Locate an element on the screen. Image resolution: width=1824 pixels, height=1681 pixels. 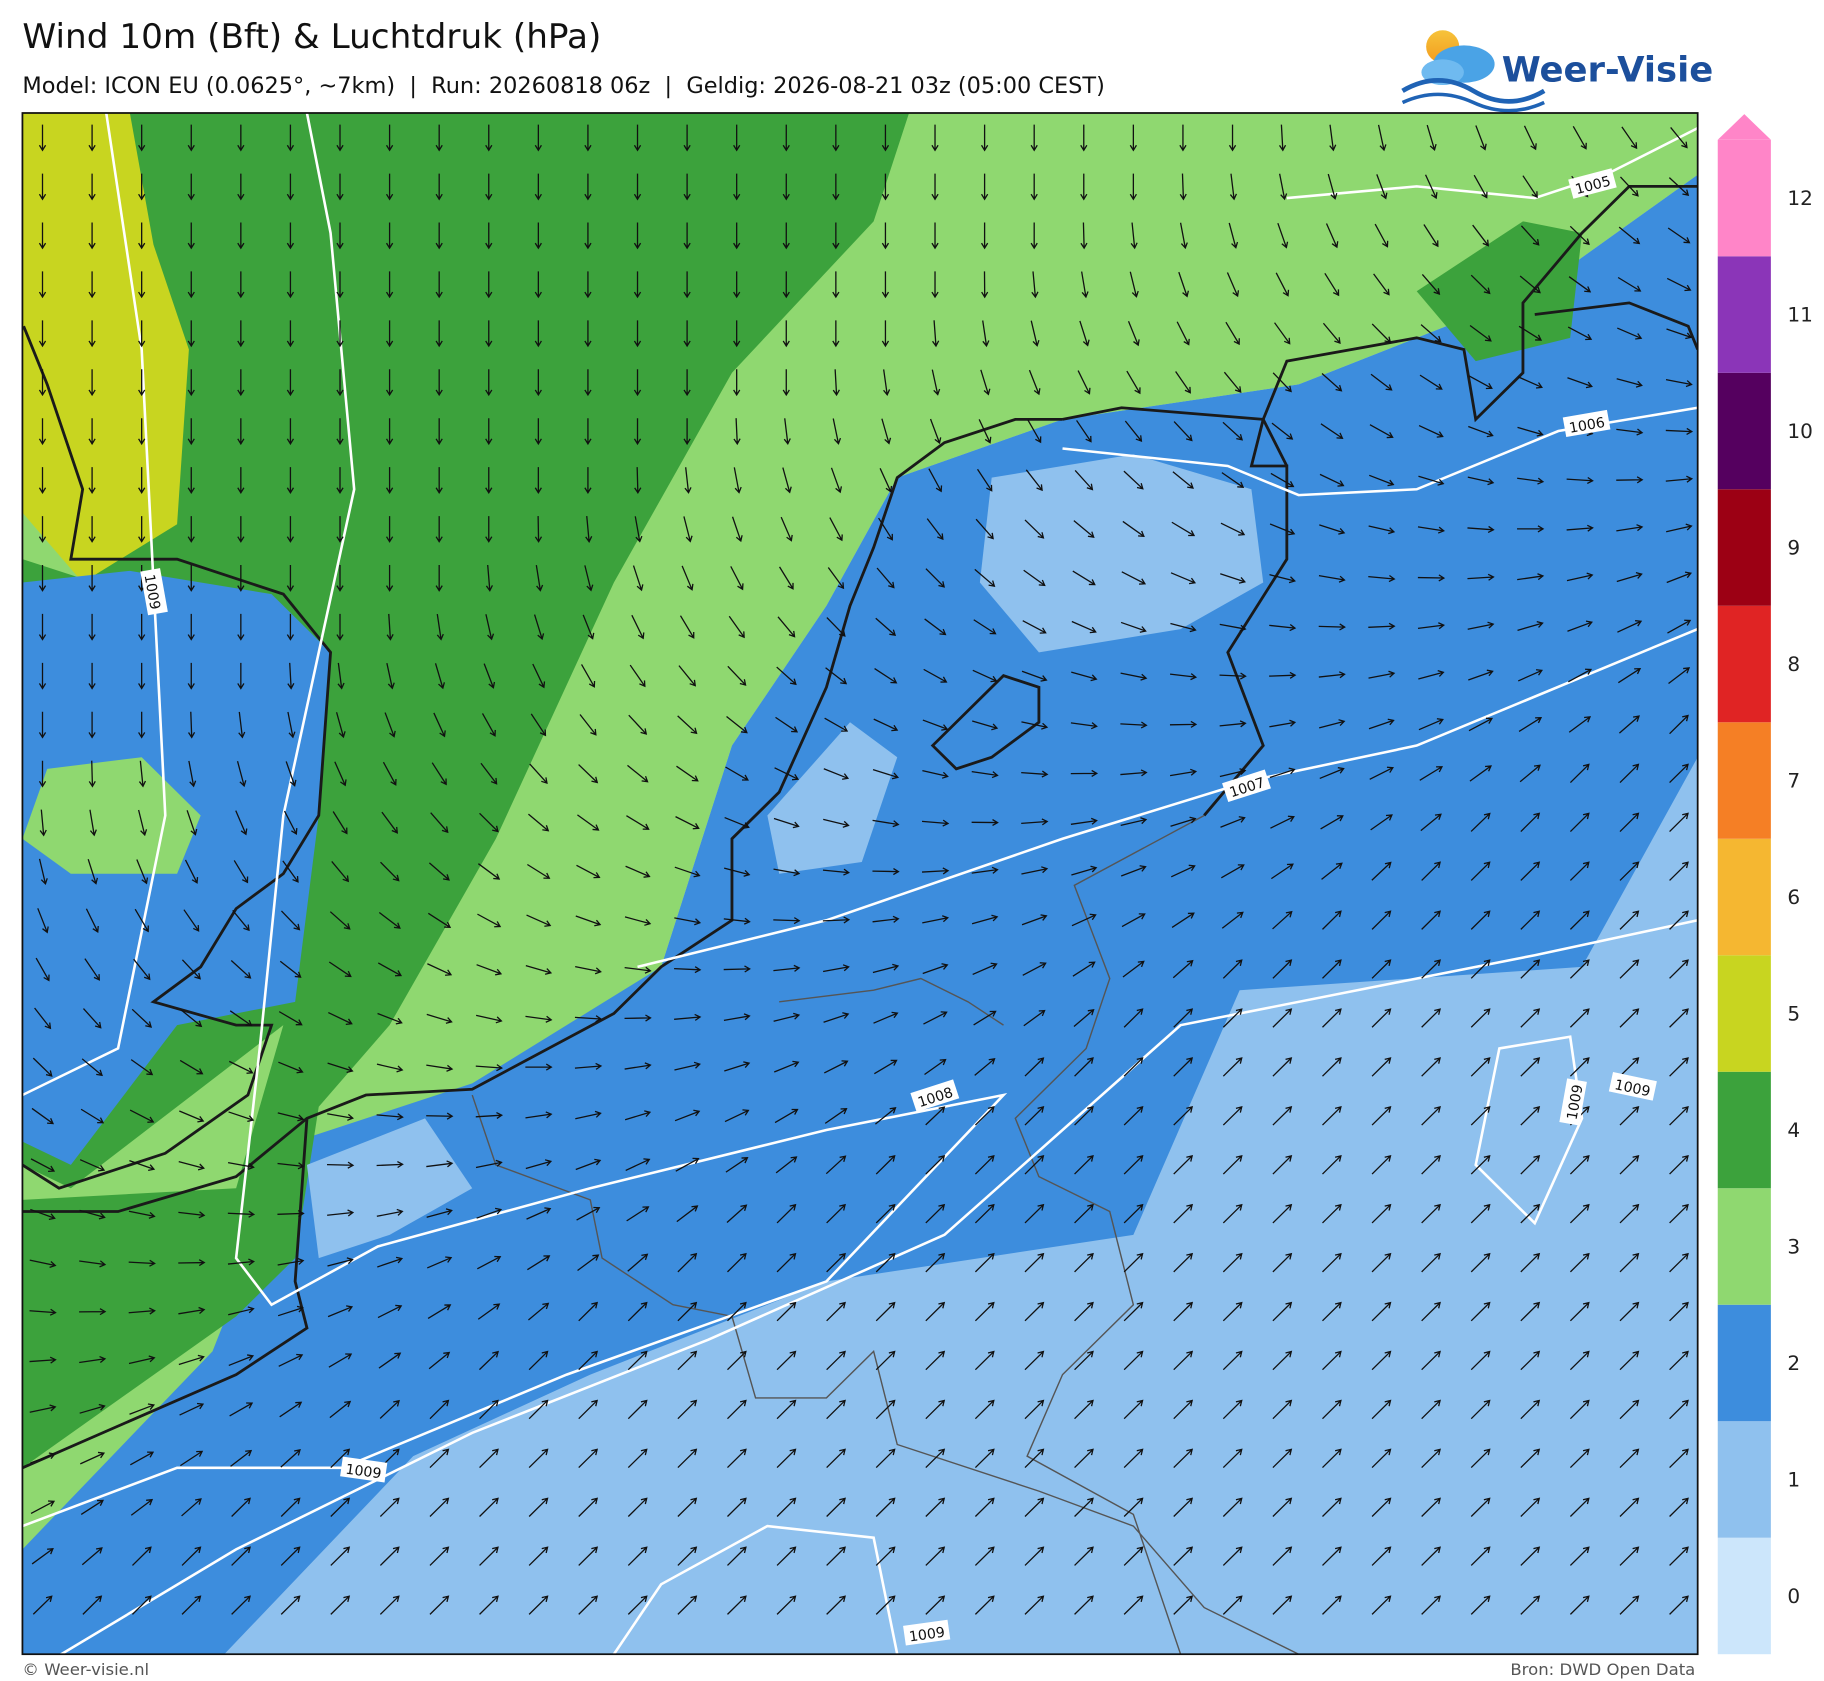
colorbar-label: 8 is located at coordinates (1793, 664).